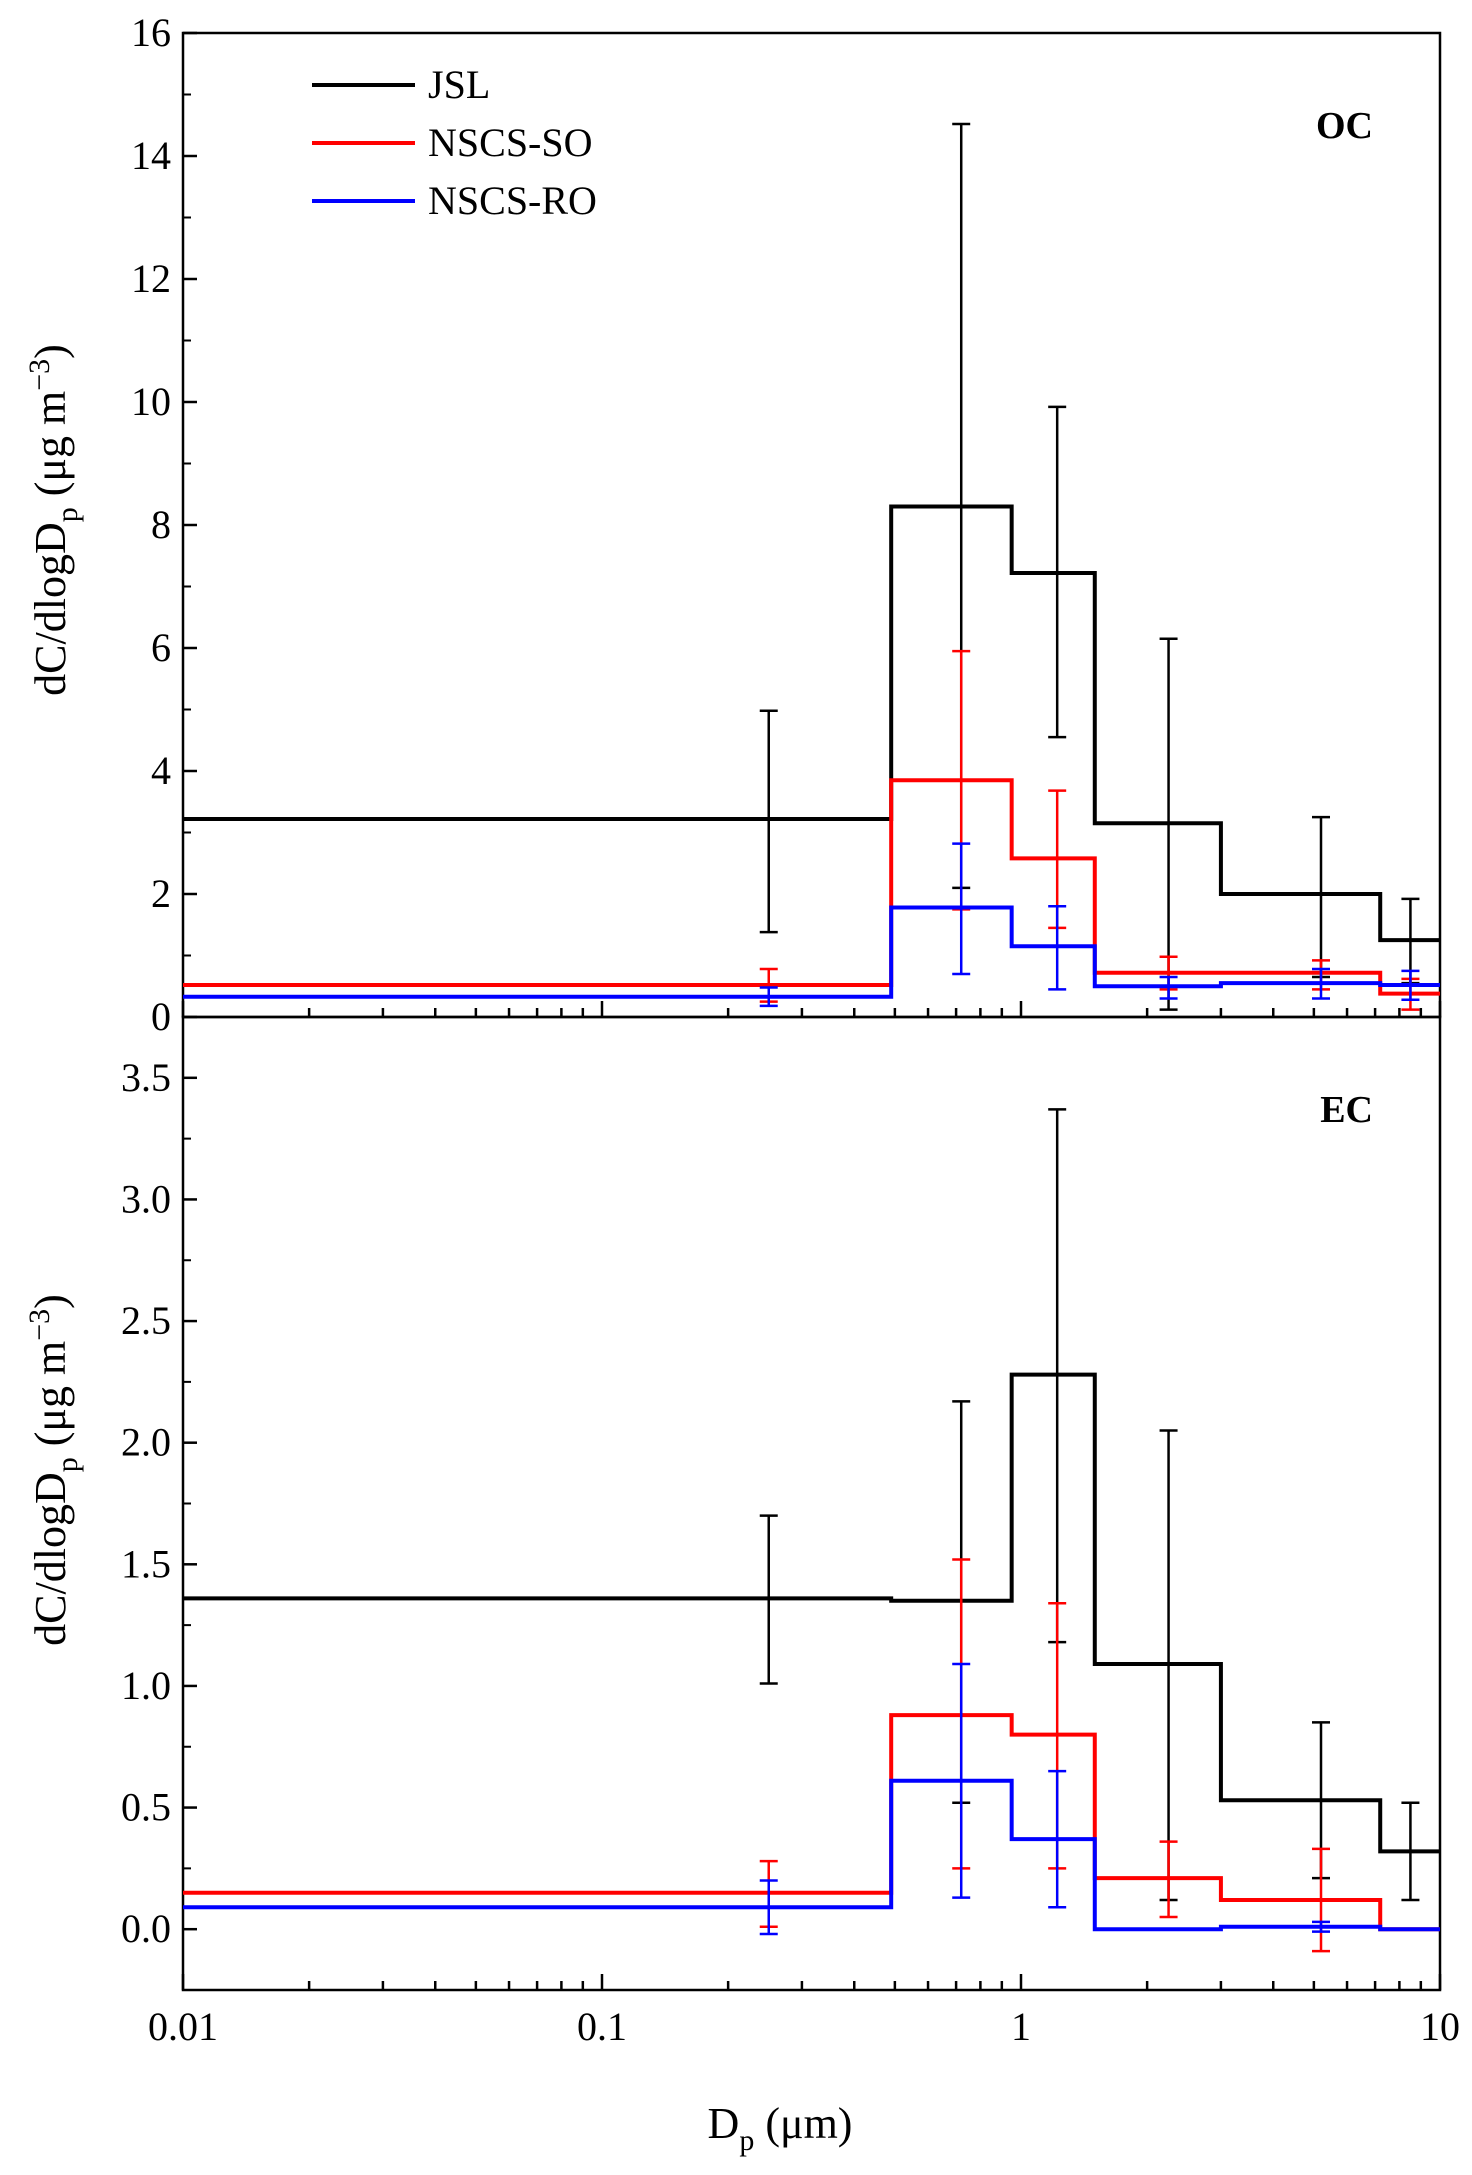 Image resolution: width=1472 pixels, height=2175 pixels. What do you see at coordinates (746, 2140) in the screenshot?
I see `x-axis-title-sub: p` at bounding box center [746, 2140].